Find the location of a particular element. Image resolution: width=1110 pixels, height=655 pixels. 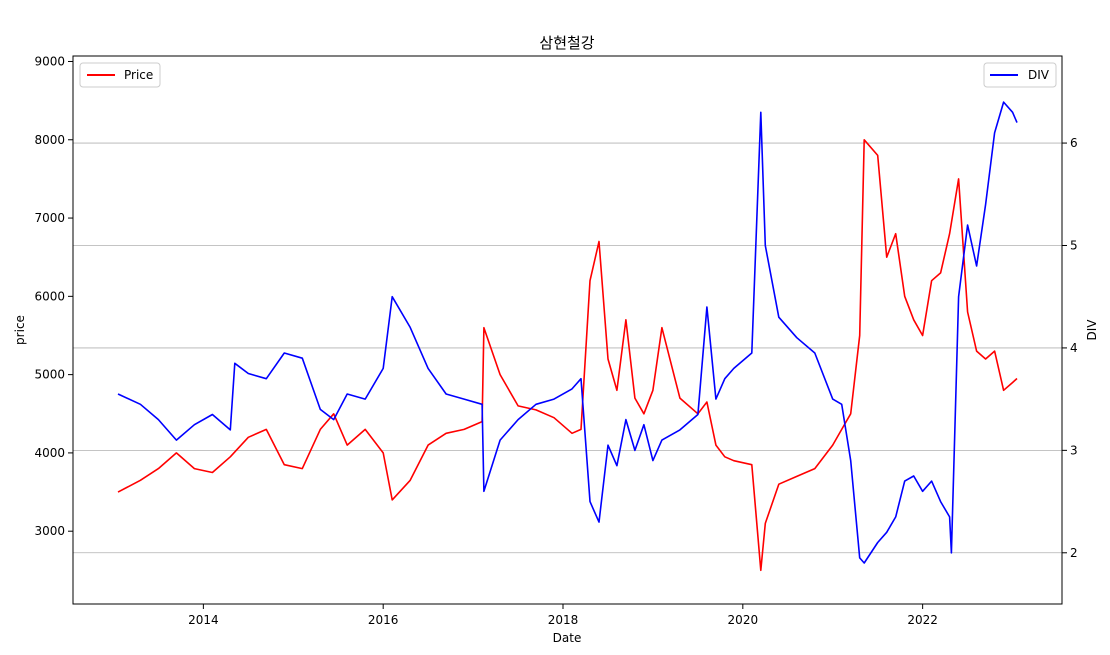

y-tick-label: 5000 is located at coordinates (49, 375).